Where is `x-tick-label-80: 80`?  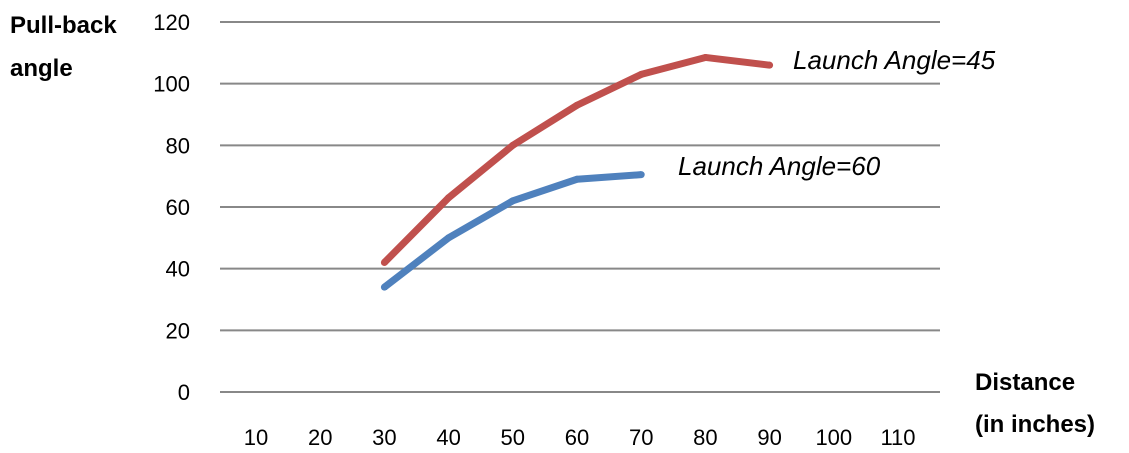 x-tick-label-80: 80 is located at coordinates (705, 437).